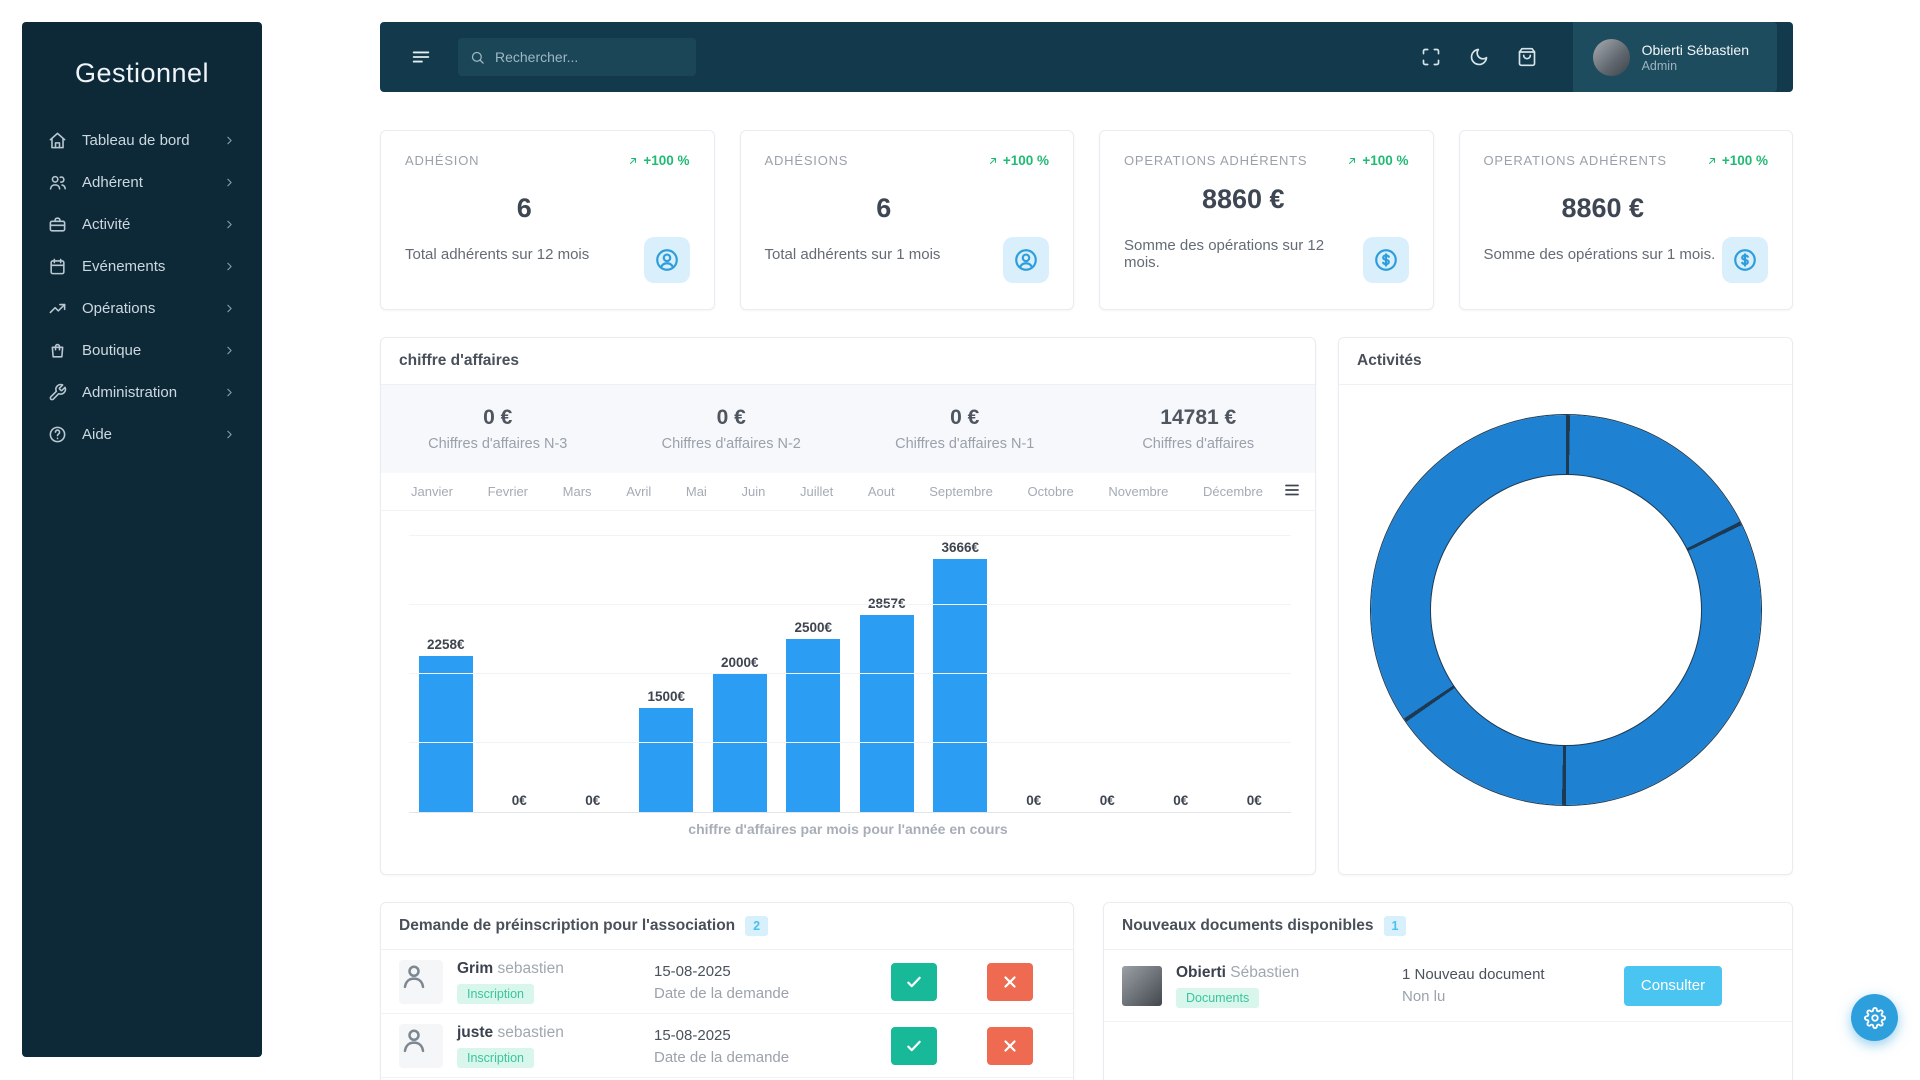 The width and height of the screenshot is (1920, 1080). I want to click on sidebar-item-tableau-de-bord: Tableau de bord, so click(142, 140).